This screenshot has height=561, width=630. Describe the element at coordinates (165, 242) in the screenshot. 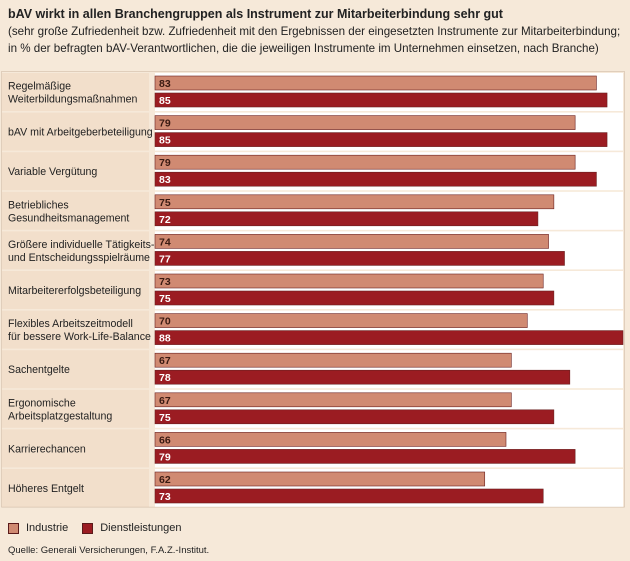

I see `value-label-industrie: 74` at that location.